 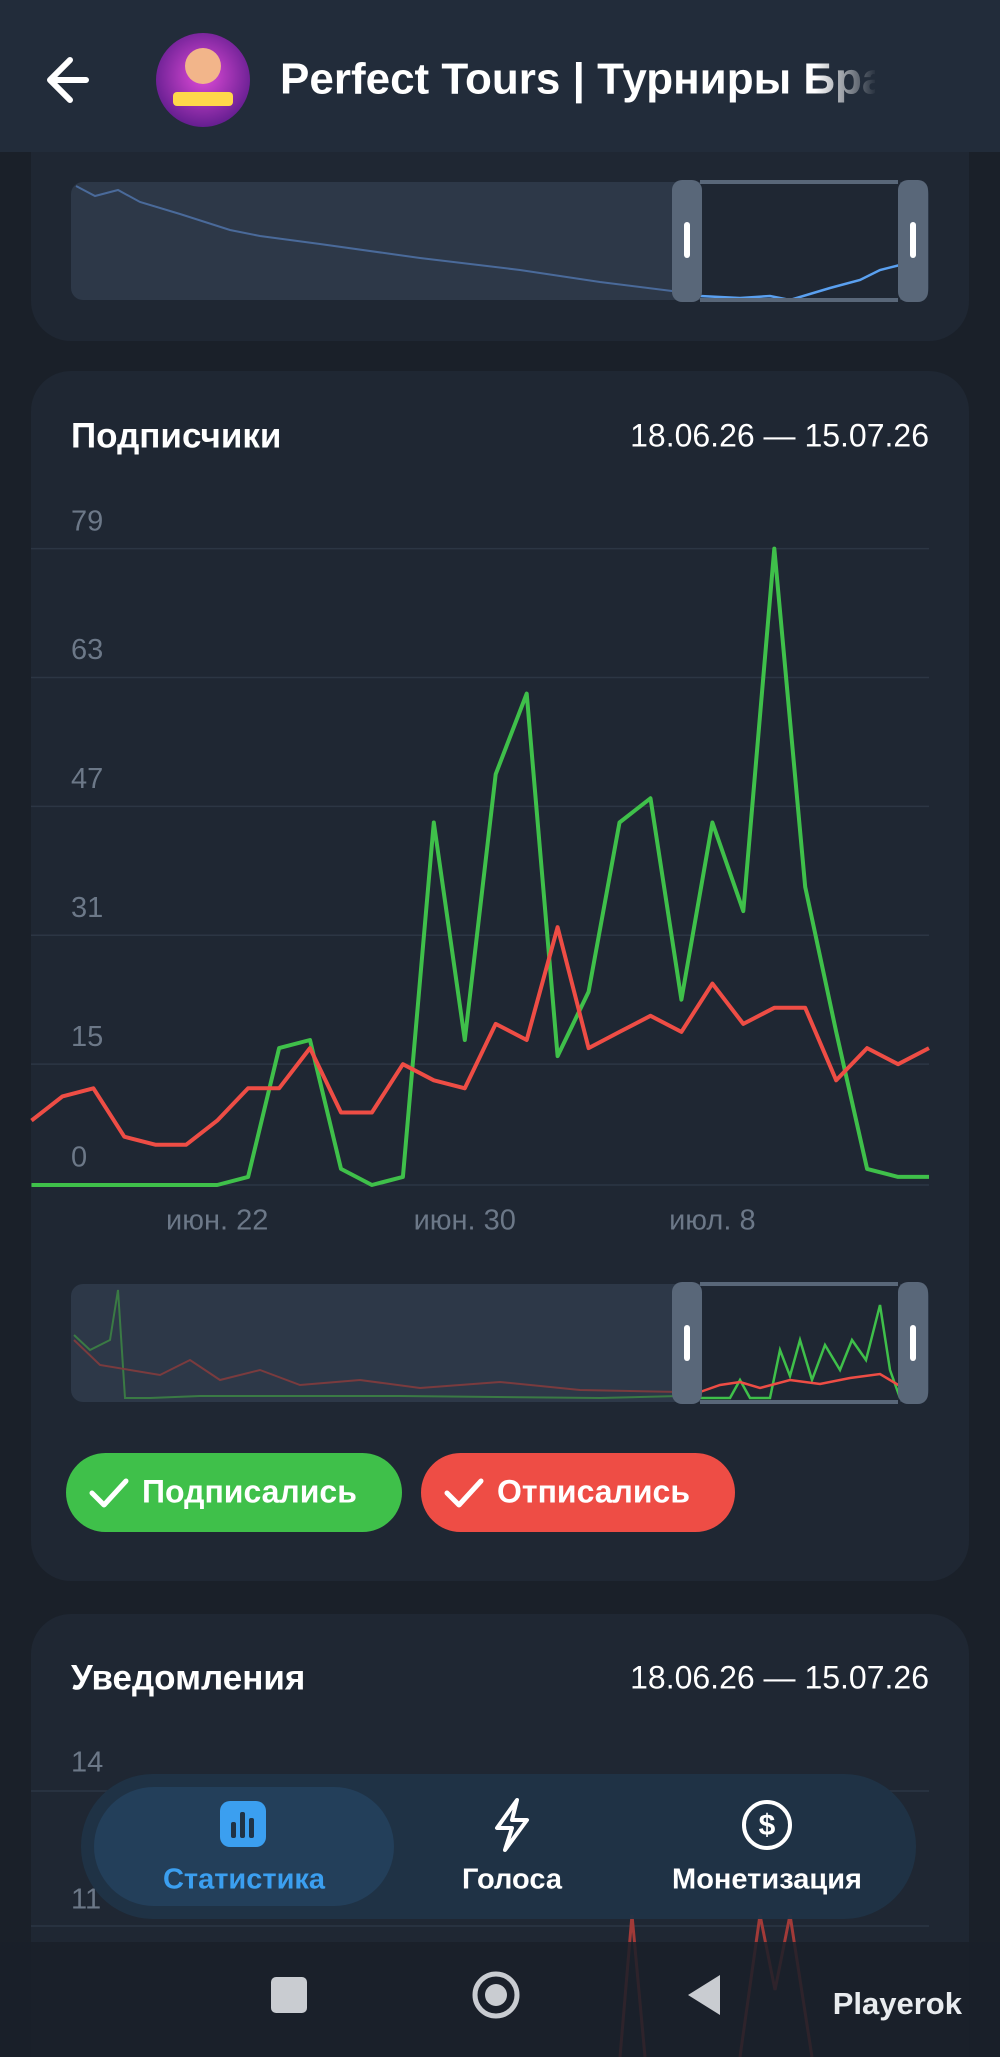 What do you see at coordinates (583, 80) in the screenshot?
I see `channel-title: Perfect Tours | Турниры Бра` at bounding box center [583, 80].